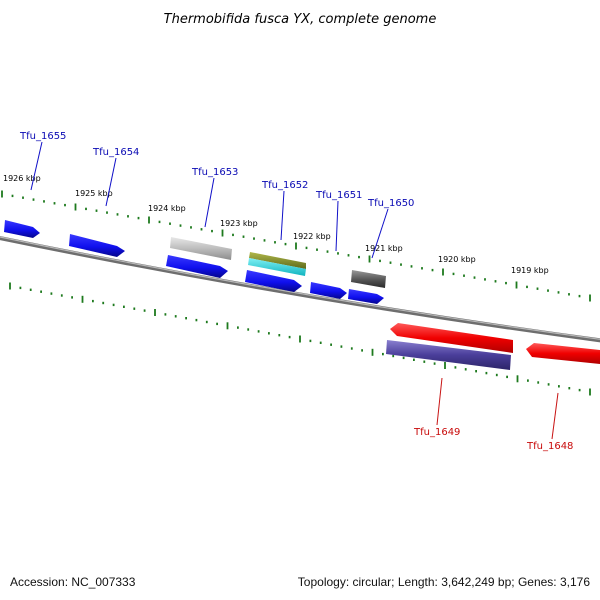 The image size is (600, 600). I want to click on scale-label-1920: 1920 kbp, so click(457, 259).